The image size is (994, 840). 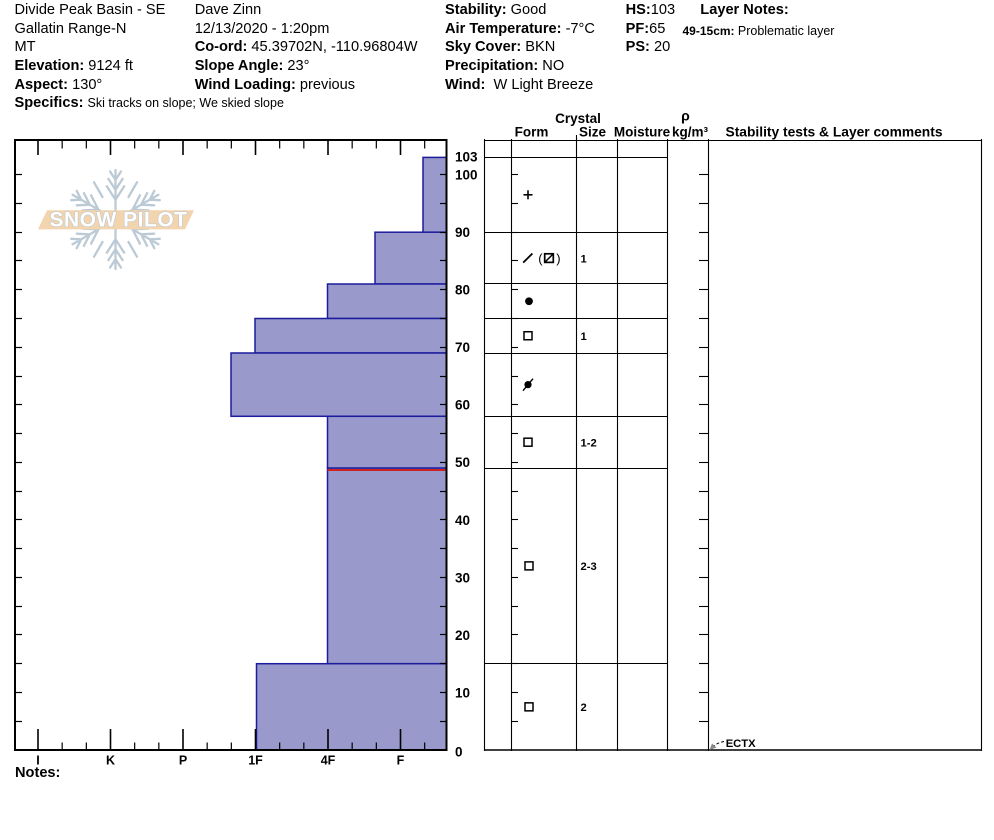 What do you see at coordinates (119, 220) in the screenshot?
I see `svg-text: SNOW PILOT` at bounding box center [119, 220].